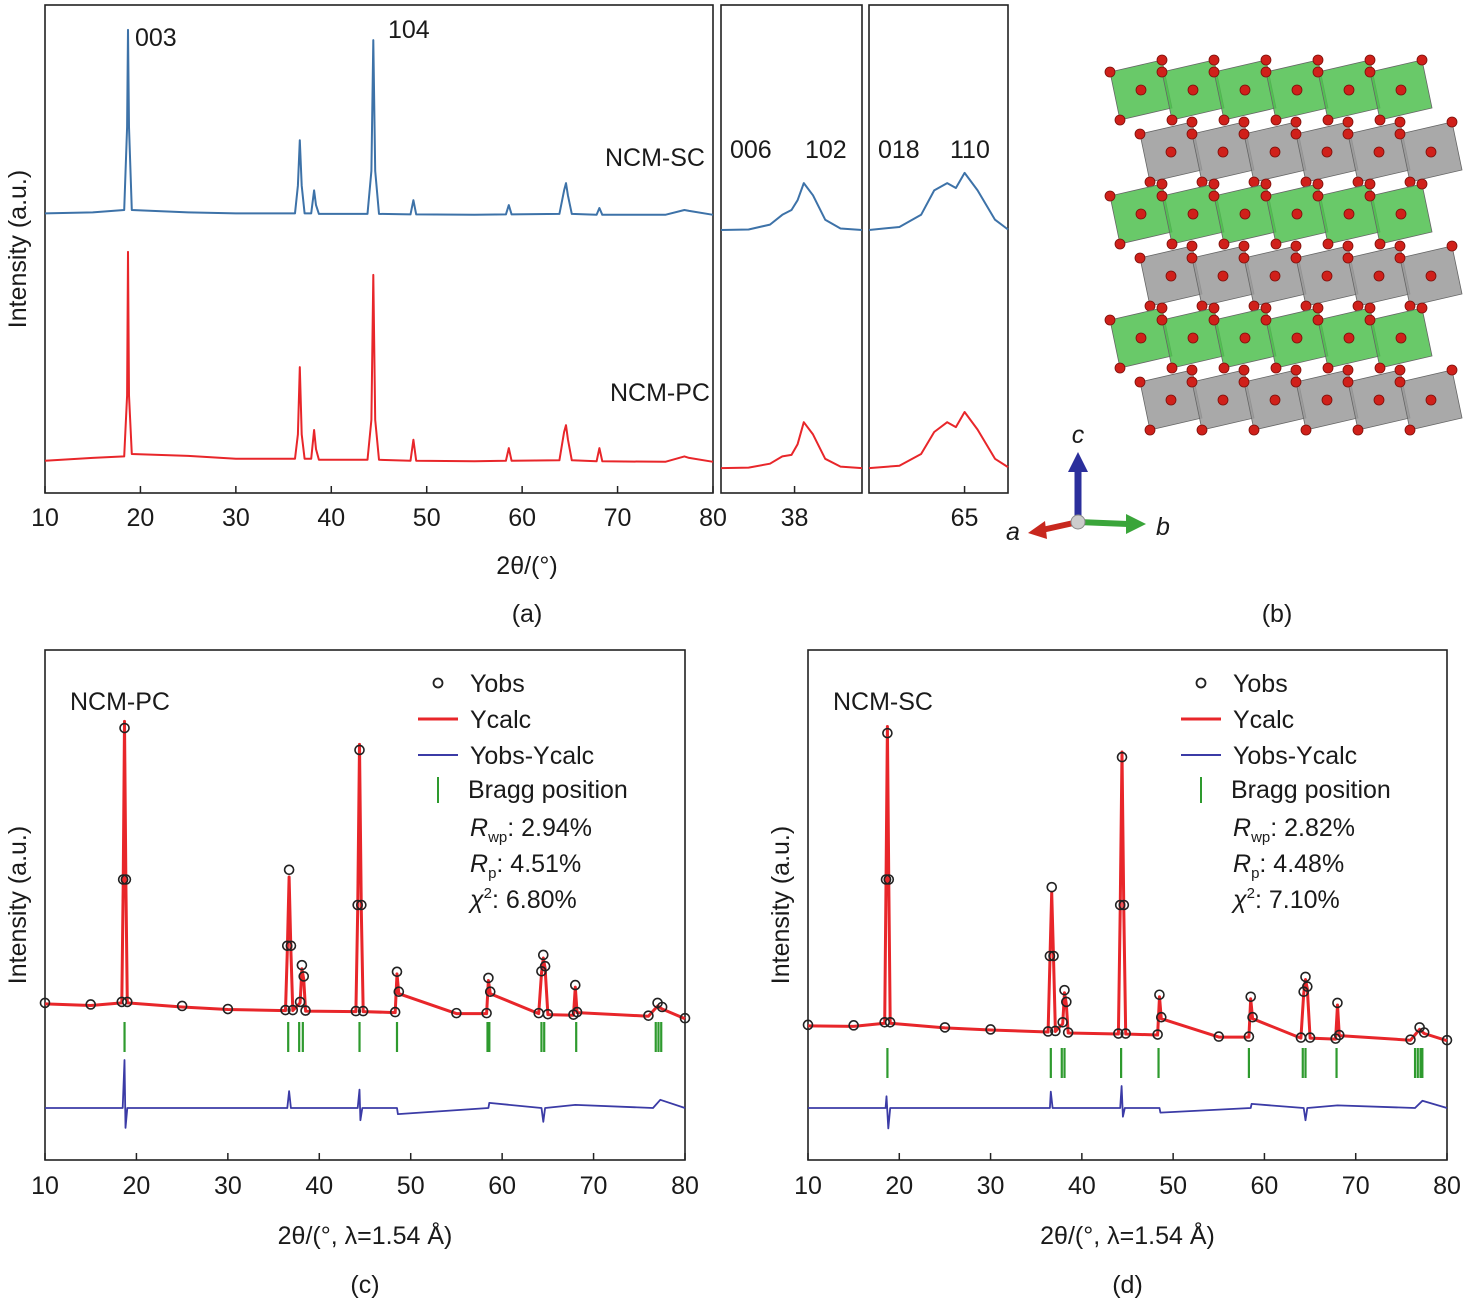 The width and height of the screenshot is (1474, 1303). I want to click on stat-subscript: p, so click(1255, 873).